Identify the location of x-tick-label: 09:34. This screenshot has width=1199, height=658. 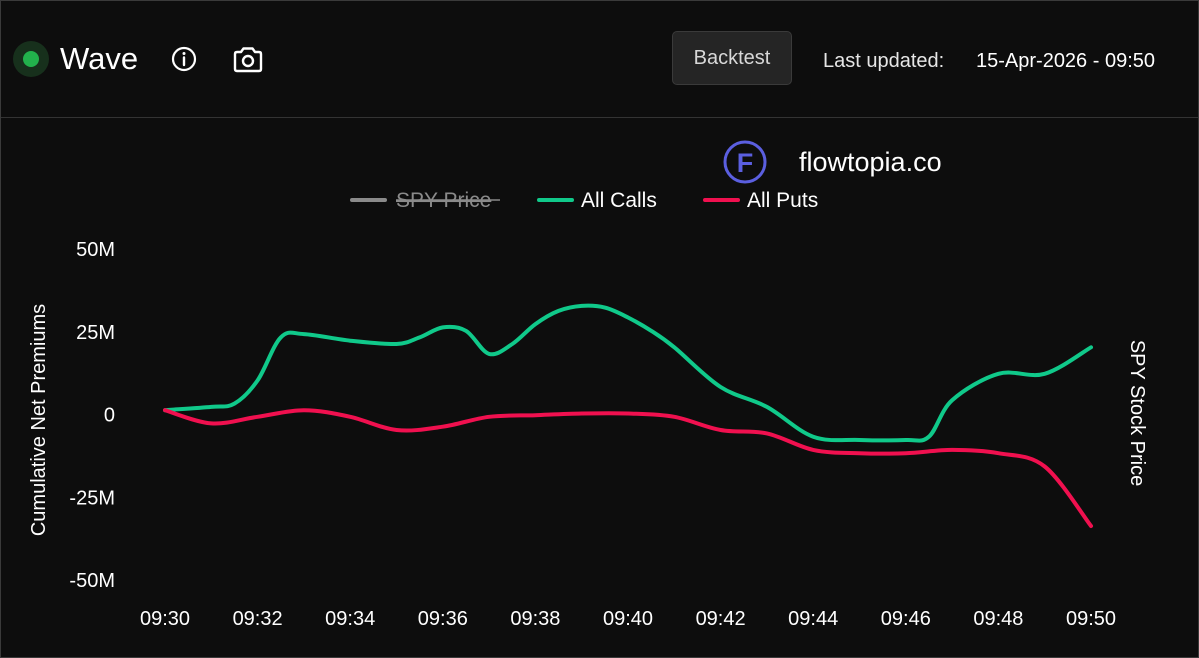
(350, 619).